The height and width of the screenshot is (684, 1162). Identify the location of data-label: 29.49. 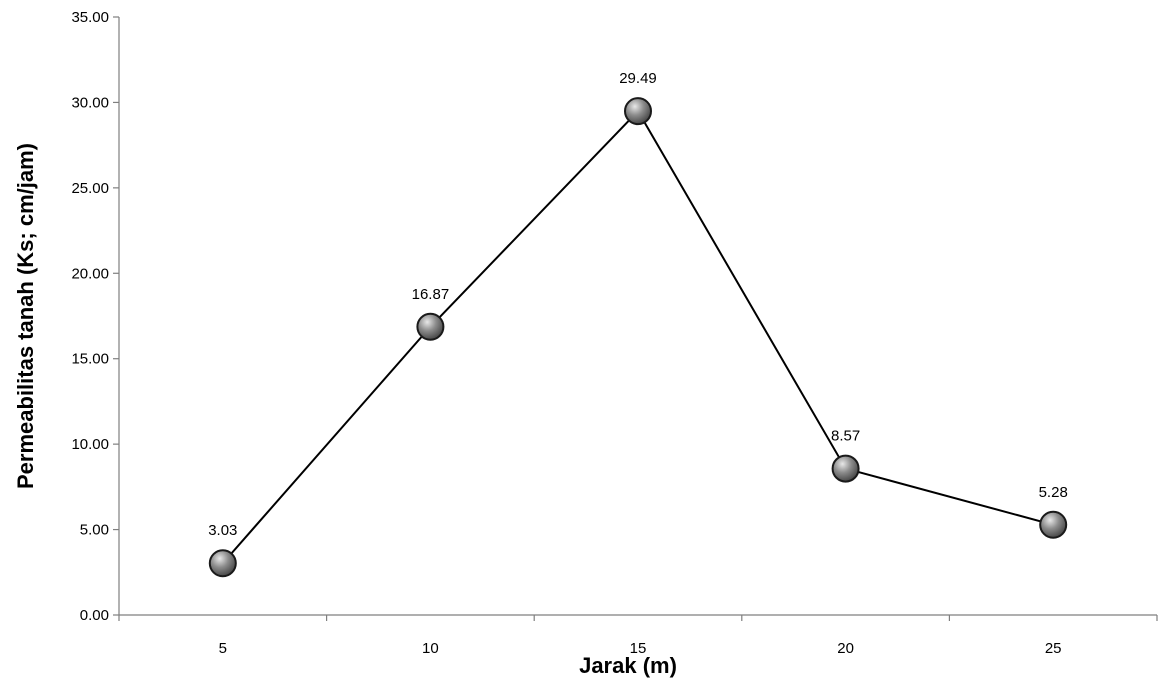
(638, 78).